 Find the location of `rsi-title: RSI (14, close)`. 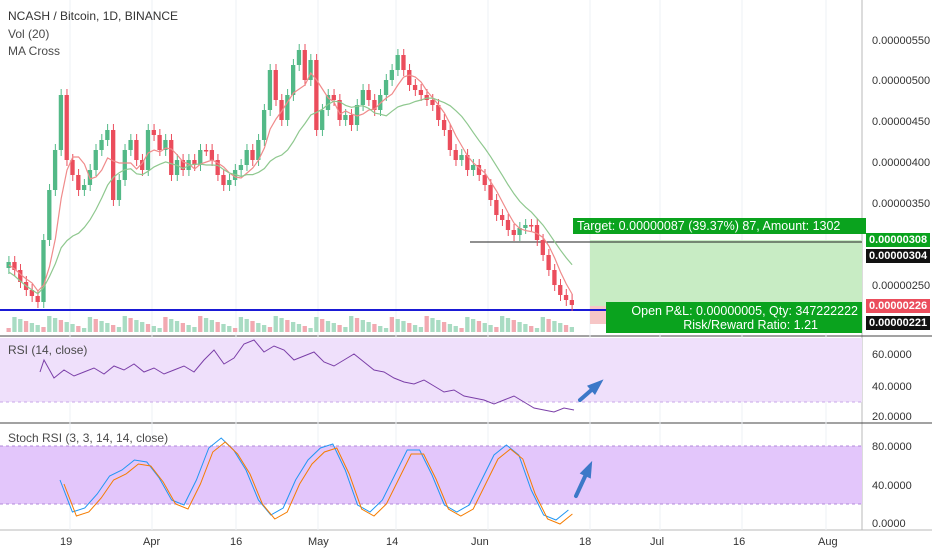

rsi-title: RSI (14, close) is located at coordinates (48, 350).